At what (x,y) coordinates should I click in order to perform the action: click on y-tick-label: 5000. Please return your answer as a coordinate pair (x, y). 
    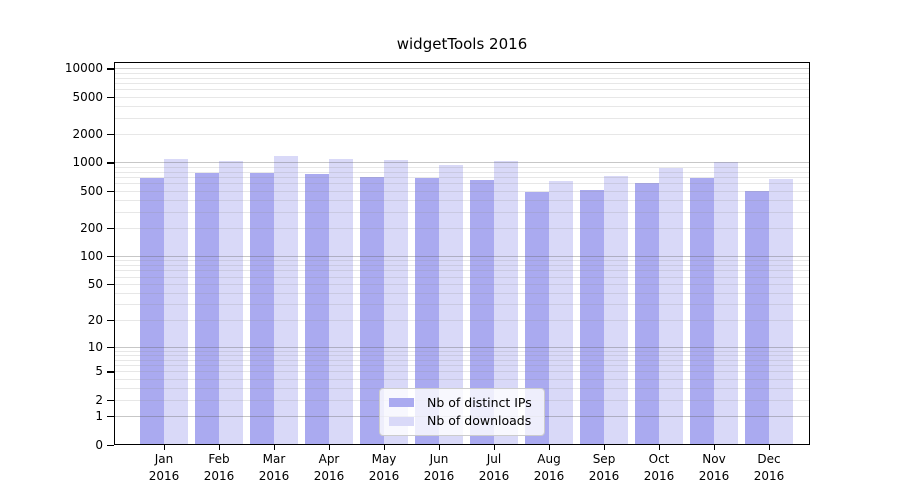
    Looking at the image, I should click on (87, 96).